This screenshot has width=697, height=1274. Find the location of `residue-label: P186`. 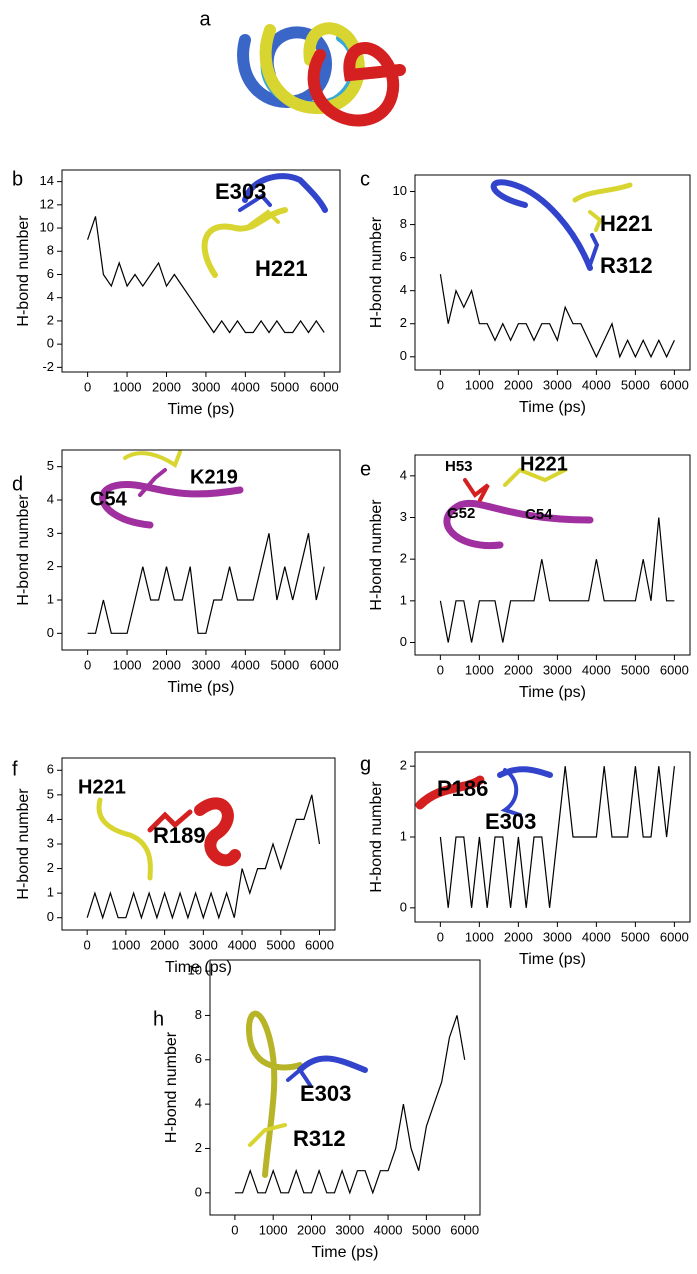

residue-label: P186 is located at coordinates (462, 788).